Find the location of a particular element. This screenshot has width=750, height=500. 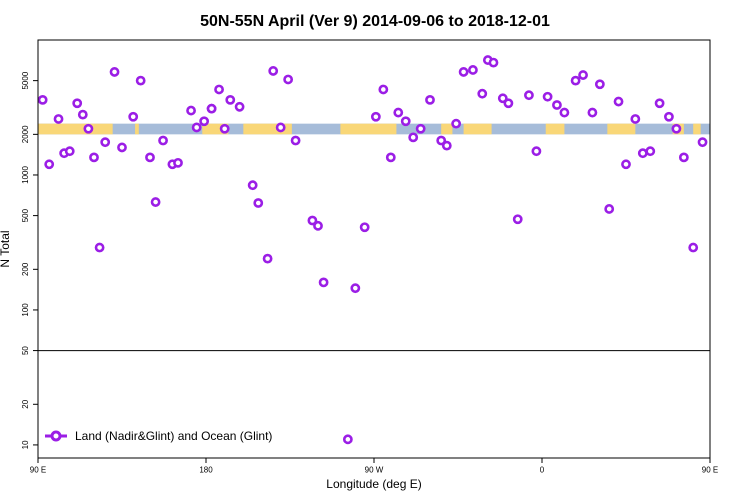

legend-marker-swatch is located at coordinates (56, 436).